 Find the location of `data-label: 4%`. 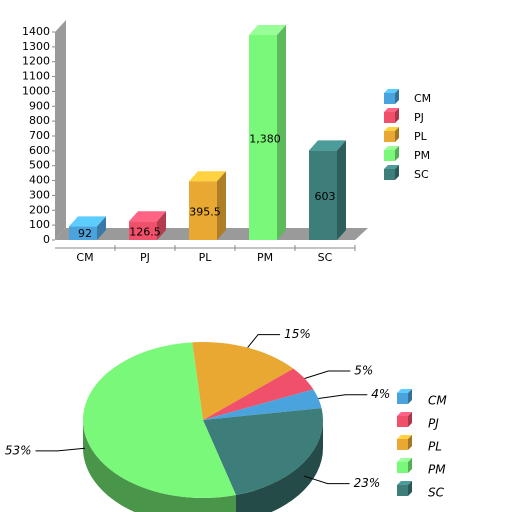

data-label: 4% is located at coordinates (380, 394).